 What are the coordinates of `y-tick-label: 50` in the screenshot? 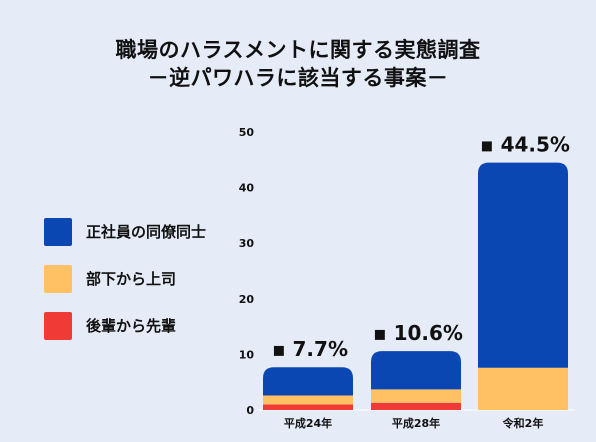 It's located at (247, 132).